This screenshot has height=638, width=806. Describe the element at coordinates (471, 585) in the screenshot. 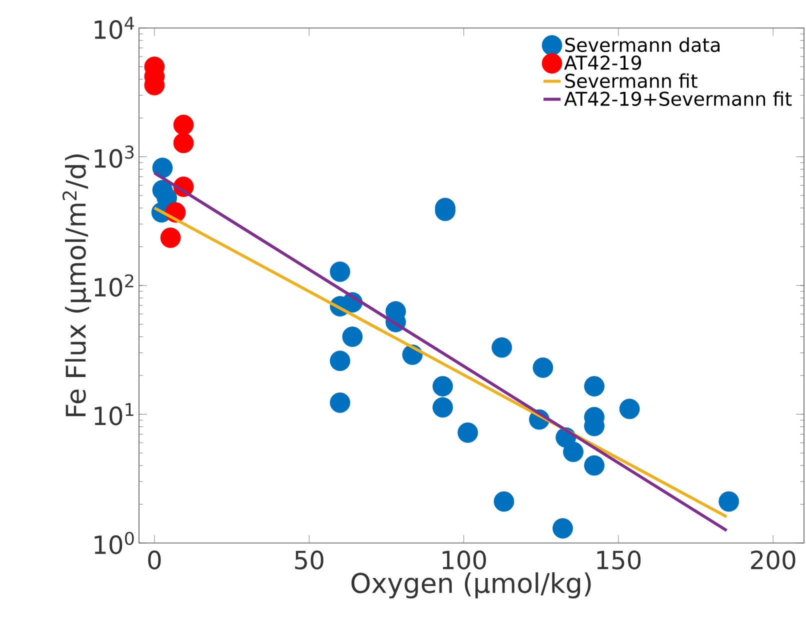

I see `x-axis-title: Oxygen (μmol/kg)` at that location.